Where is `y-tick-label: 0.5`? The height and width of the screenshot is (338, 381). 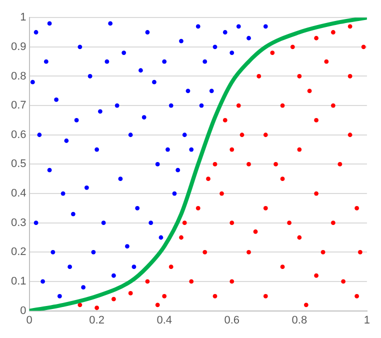 y-tick-label: 0.5 is located at coordinates (18, 164).